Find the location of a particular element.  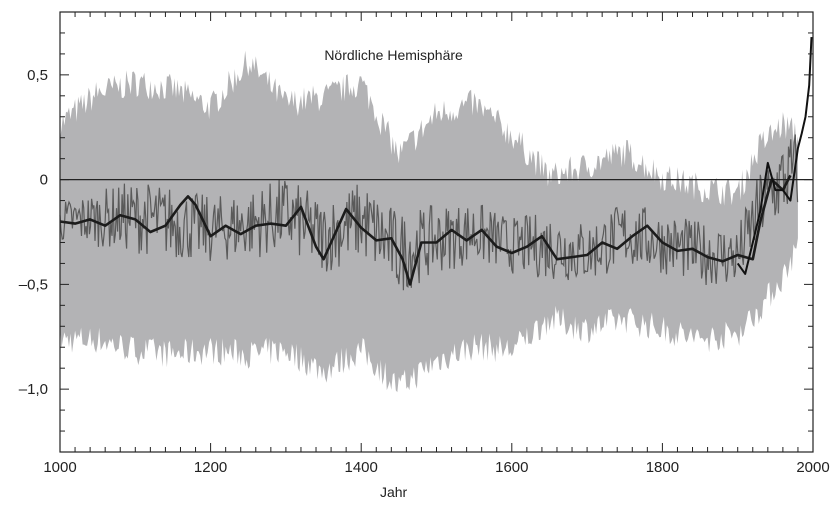

region-annotation: Nördliche Hemisphäre is located at coordinates (393, 55).